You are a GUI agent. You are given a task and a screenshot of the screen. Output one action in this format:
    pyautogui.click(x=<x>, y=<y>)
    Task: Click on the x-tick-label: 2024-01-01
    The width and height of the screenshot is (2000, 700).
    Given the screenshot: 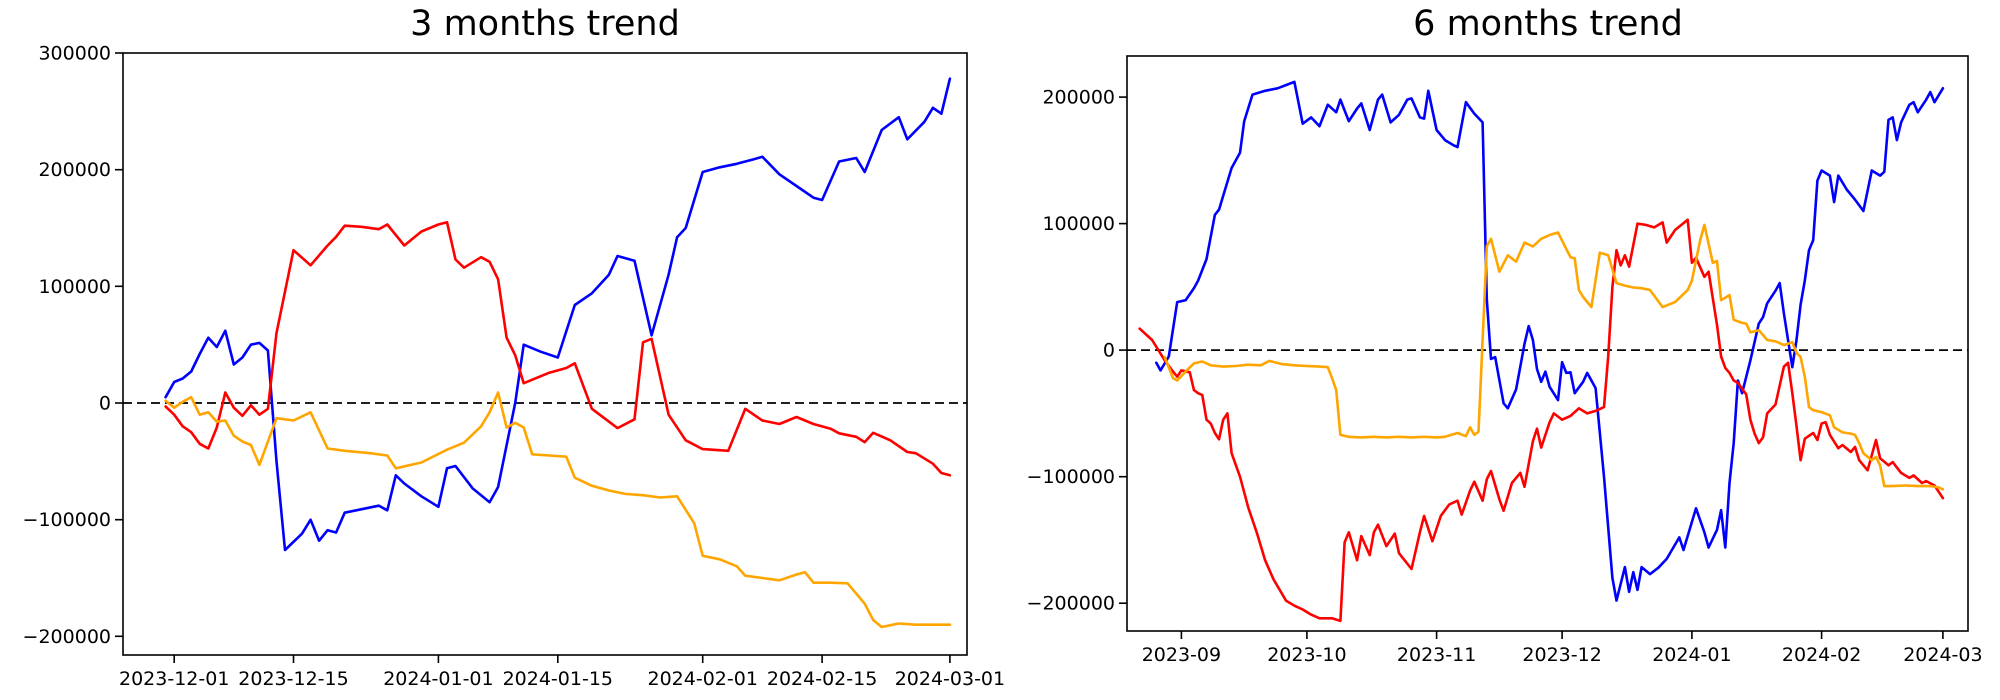 What is the action you would take?
    pyautogui.click(x=438, y=679)
    